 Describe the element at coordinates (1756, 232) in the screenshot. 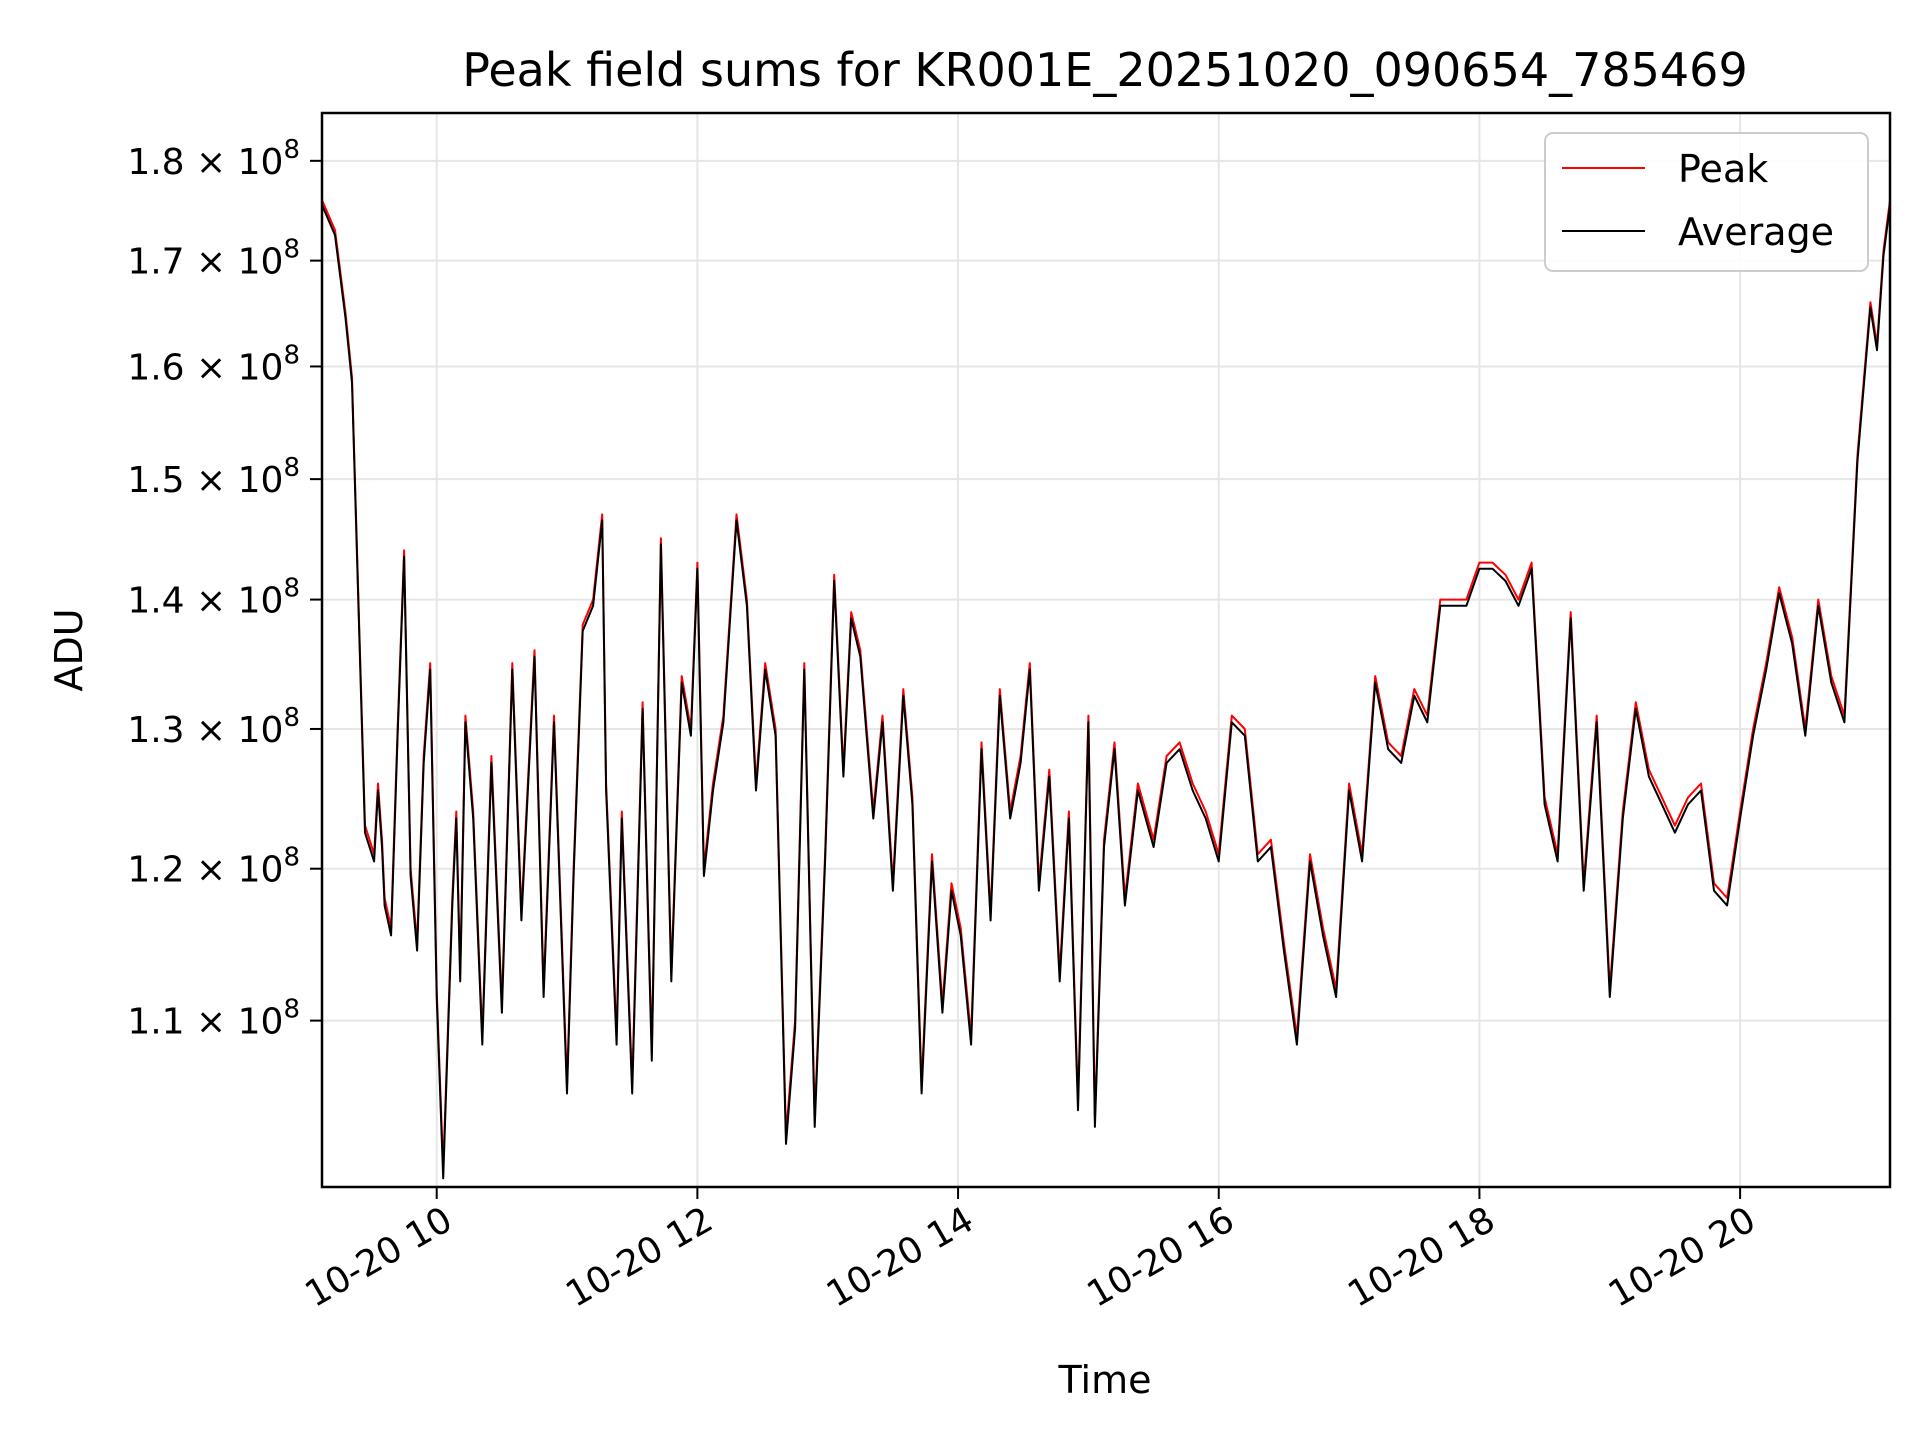

I see `legend-label-average: Average` at that location.